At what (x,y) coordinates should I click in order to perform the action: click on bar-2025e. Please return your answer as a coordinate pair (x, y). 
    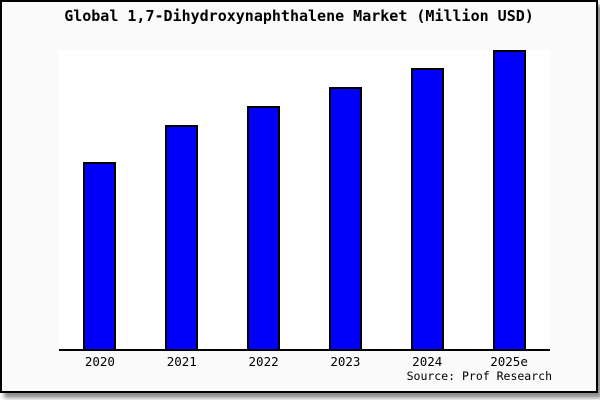
    Looking at the image, I should click on (509, 199).